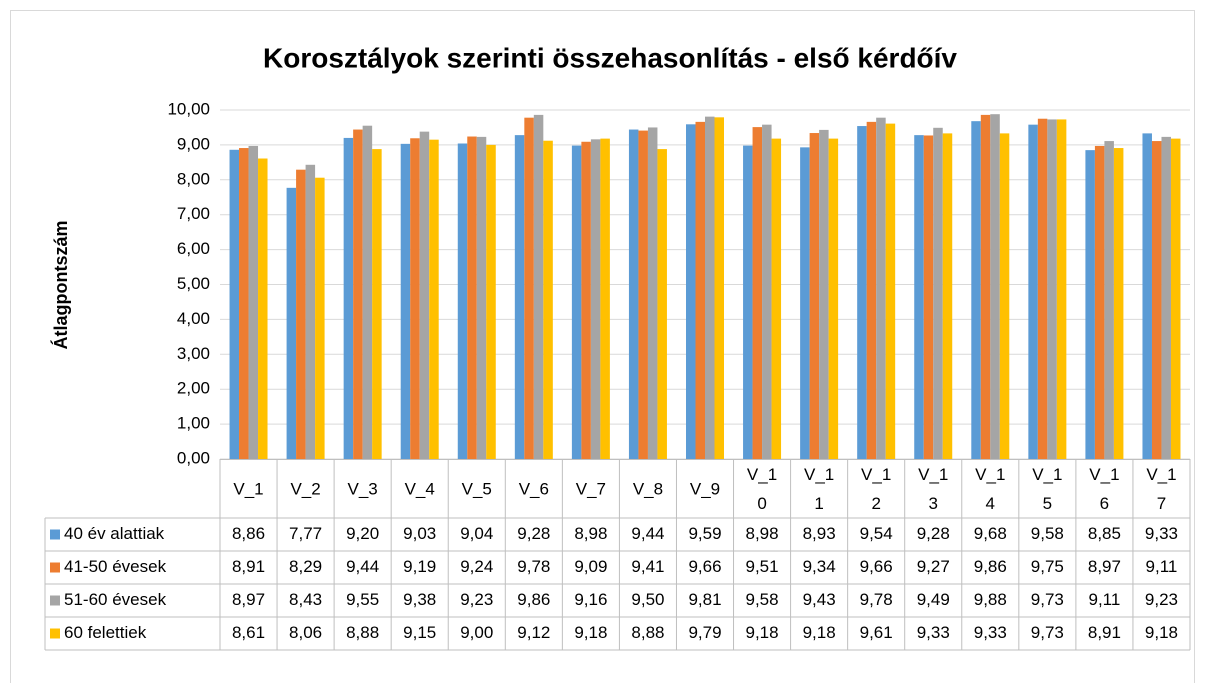 This screenshot has height=683, width=1205. I want to click on table-value: 9,66, so click(876, 566).